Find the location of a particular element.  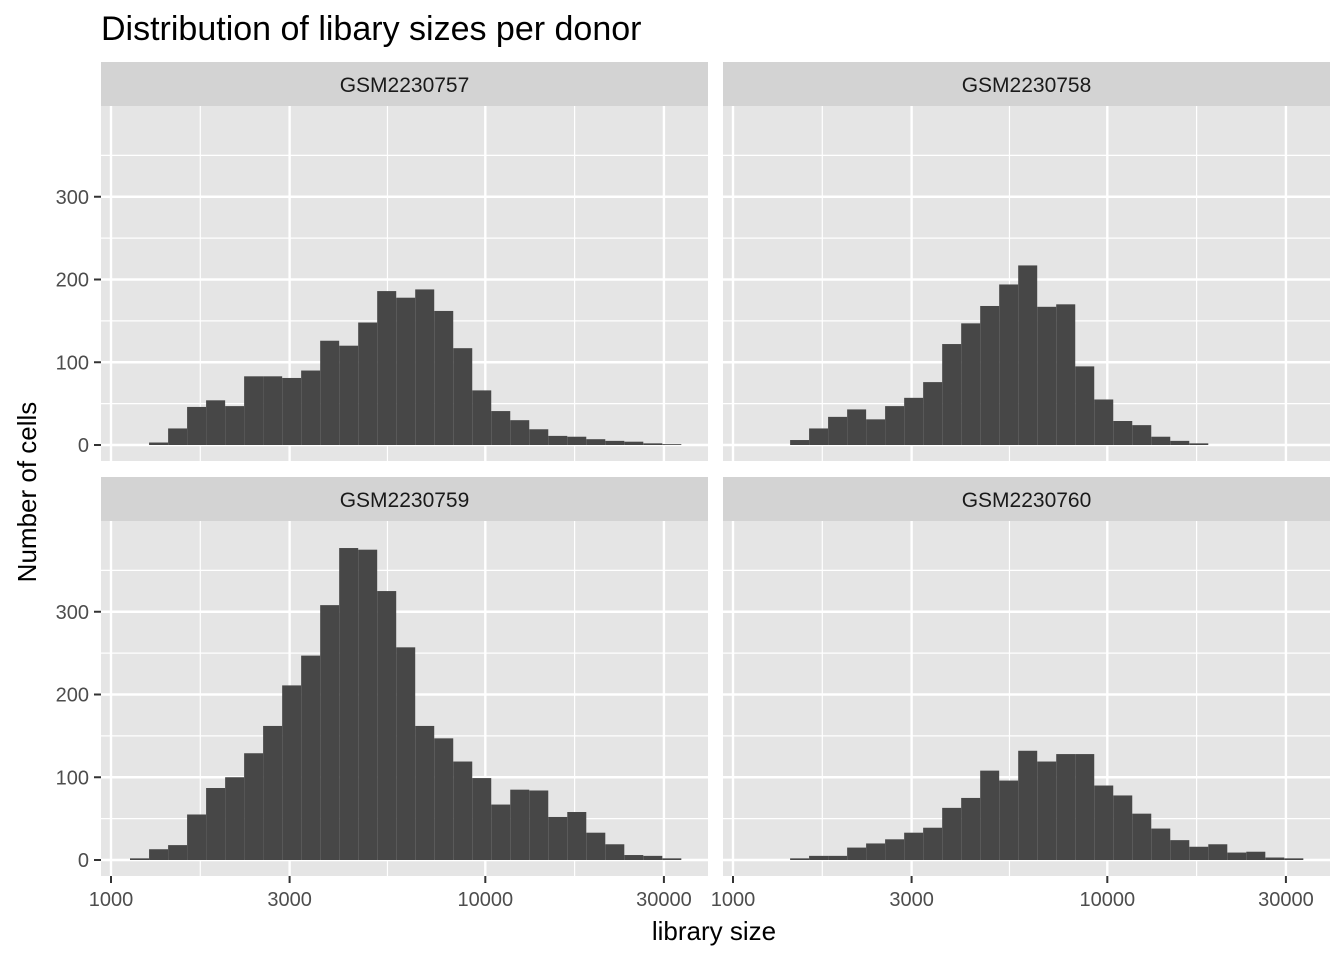

facet-strip-label: GSM2230760 is located at coordinates (1027, 500).